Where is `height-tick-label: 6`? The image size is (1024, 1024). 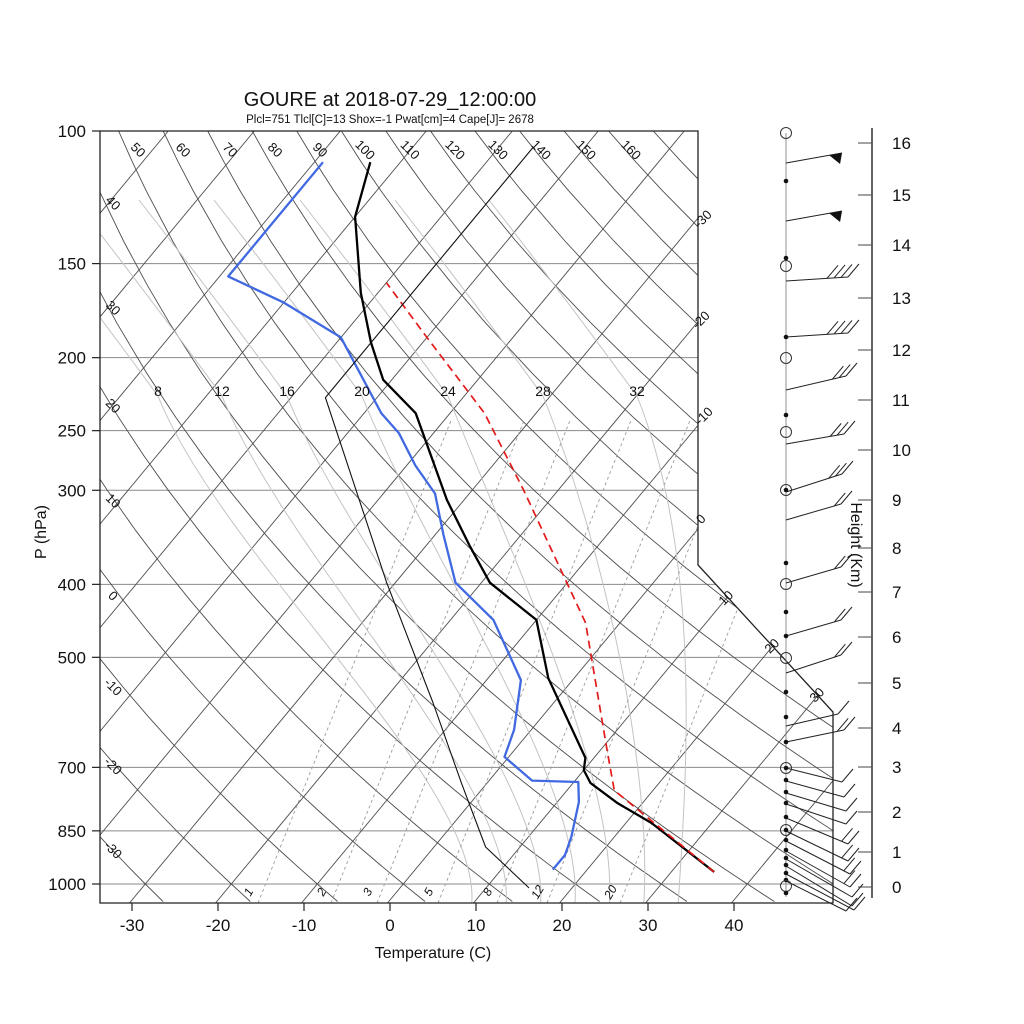 height-tick-label: 6 is located at coordinates (896, 637).